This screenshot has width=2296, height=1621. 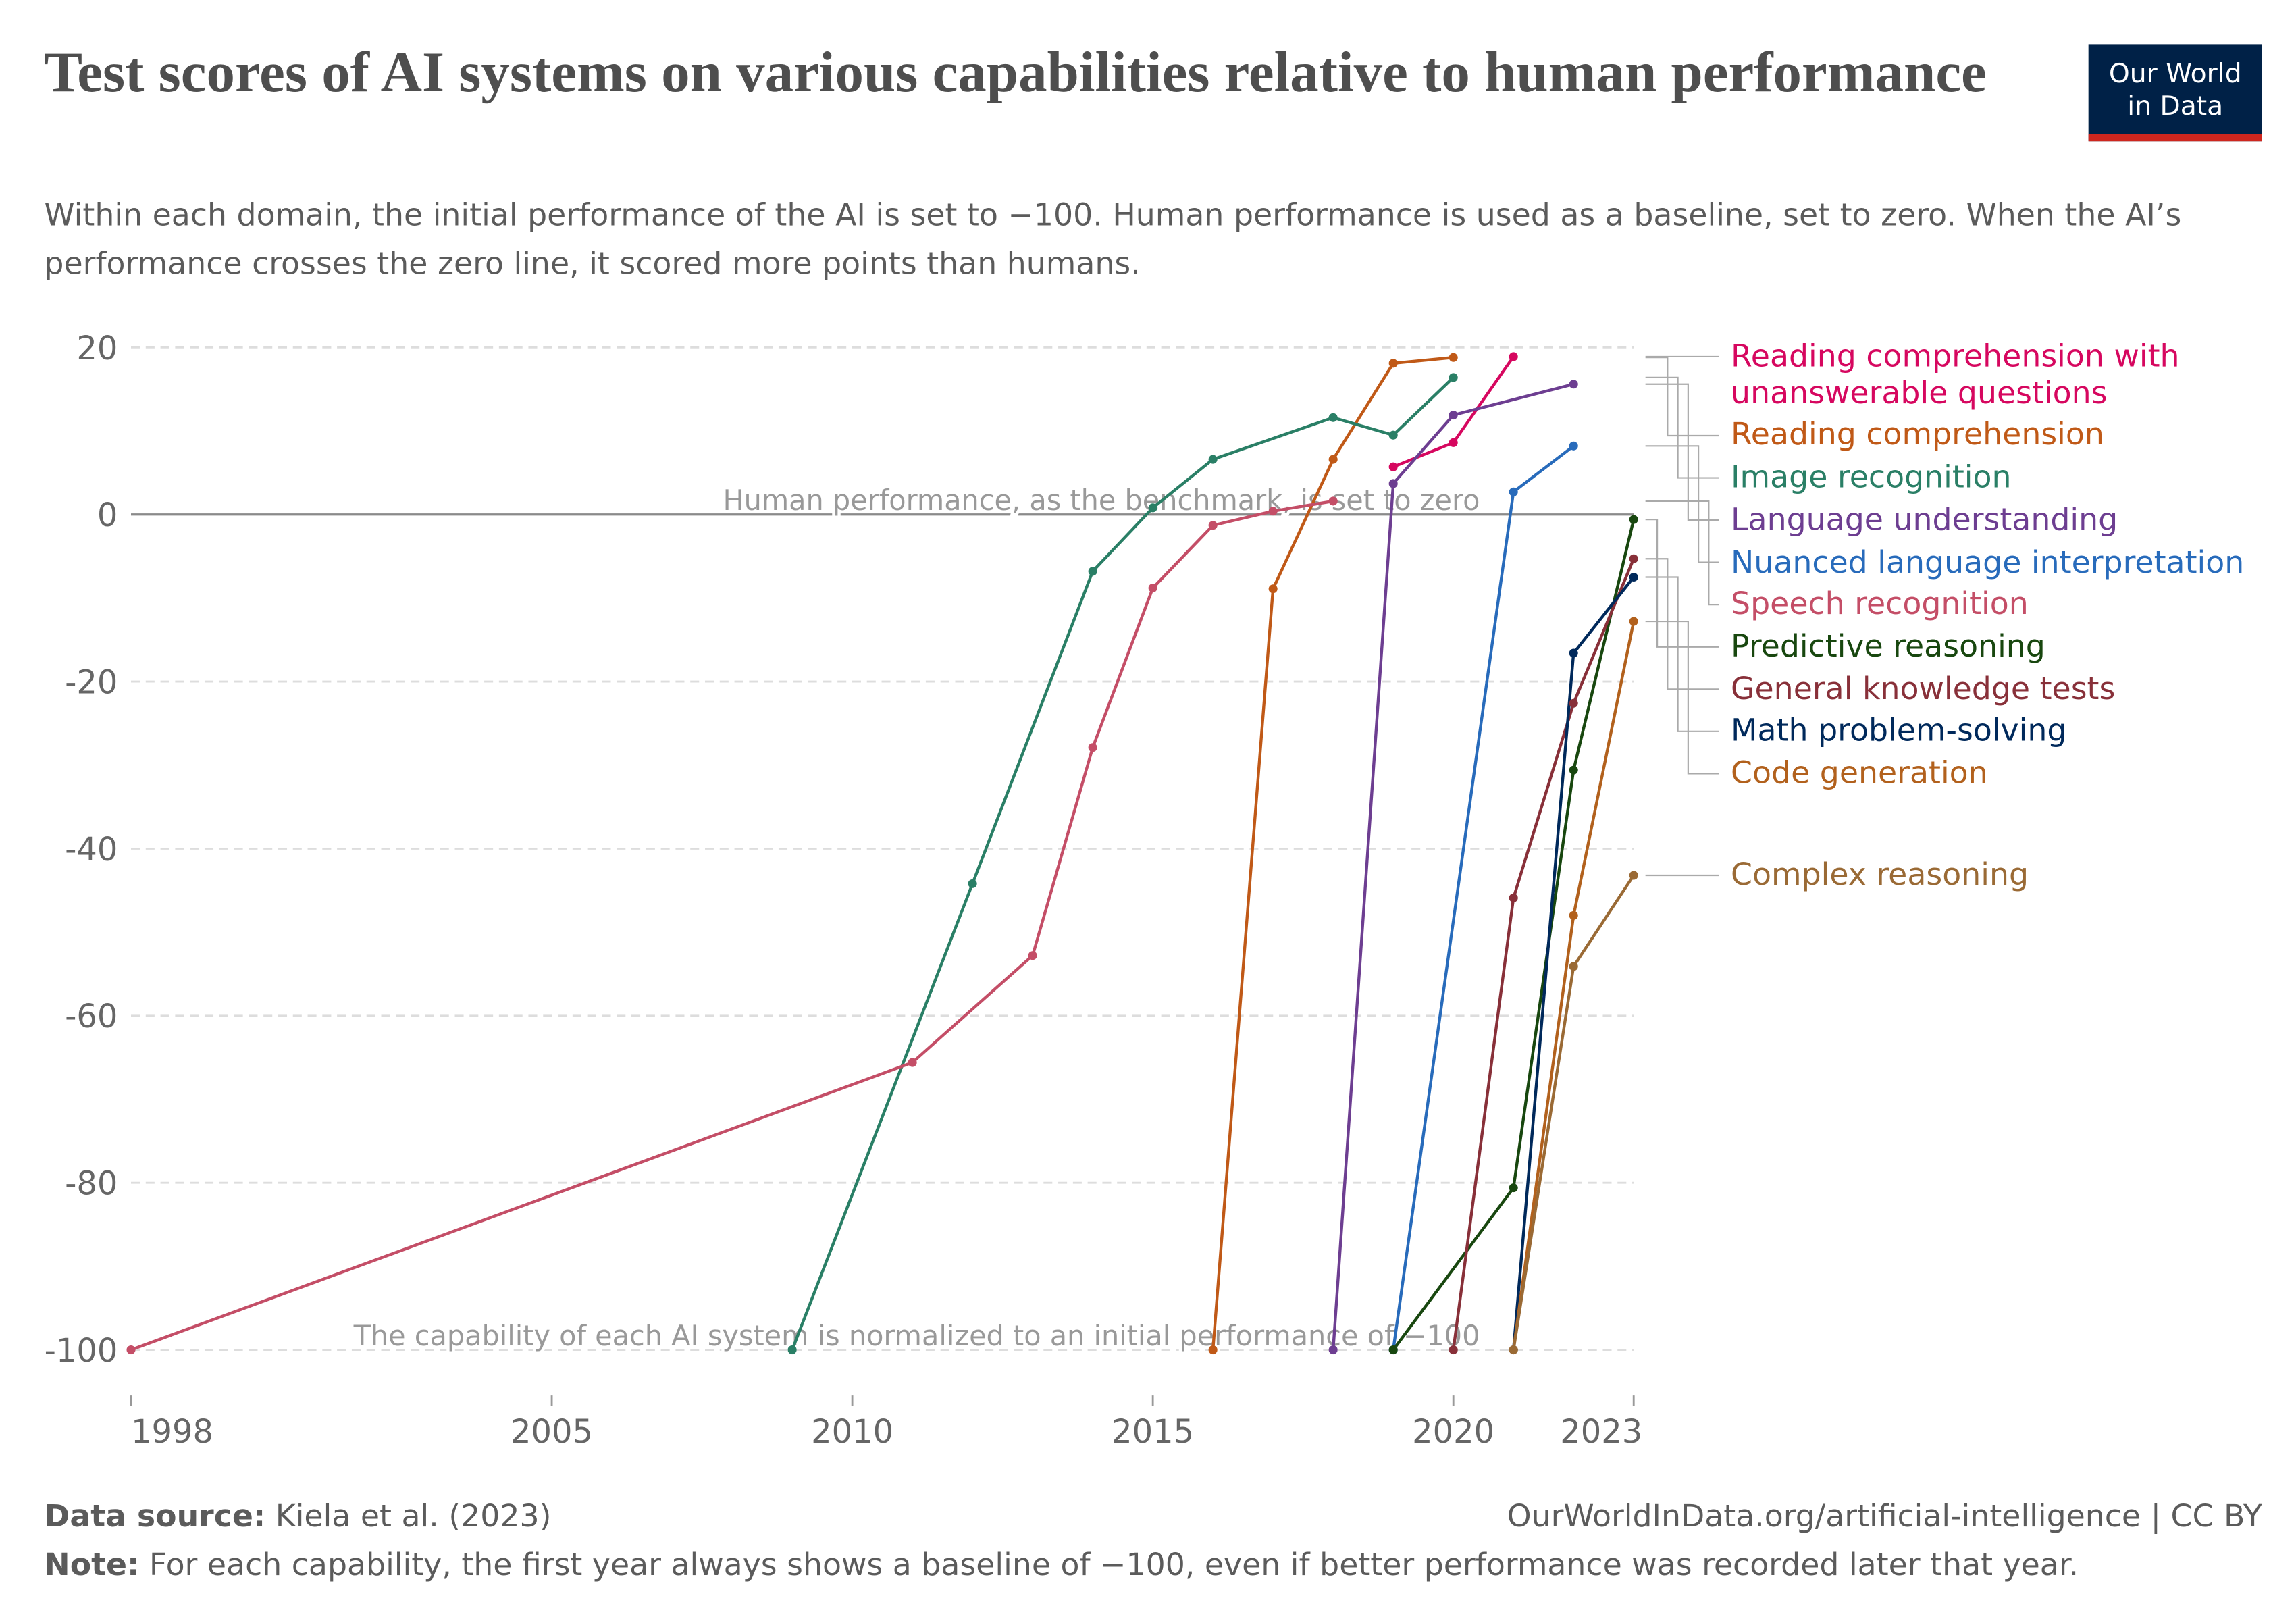 I want to click on legend-box: Math problem-solving, so click(x=1899, y=730).